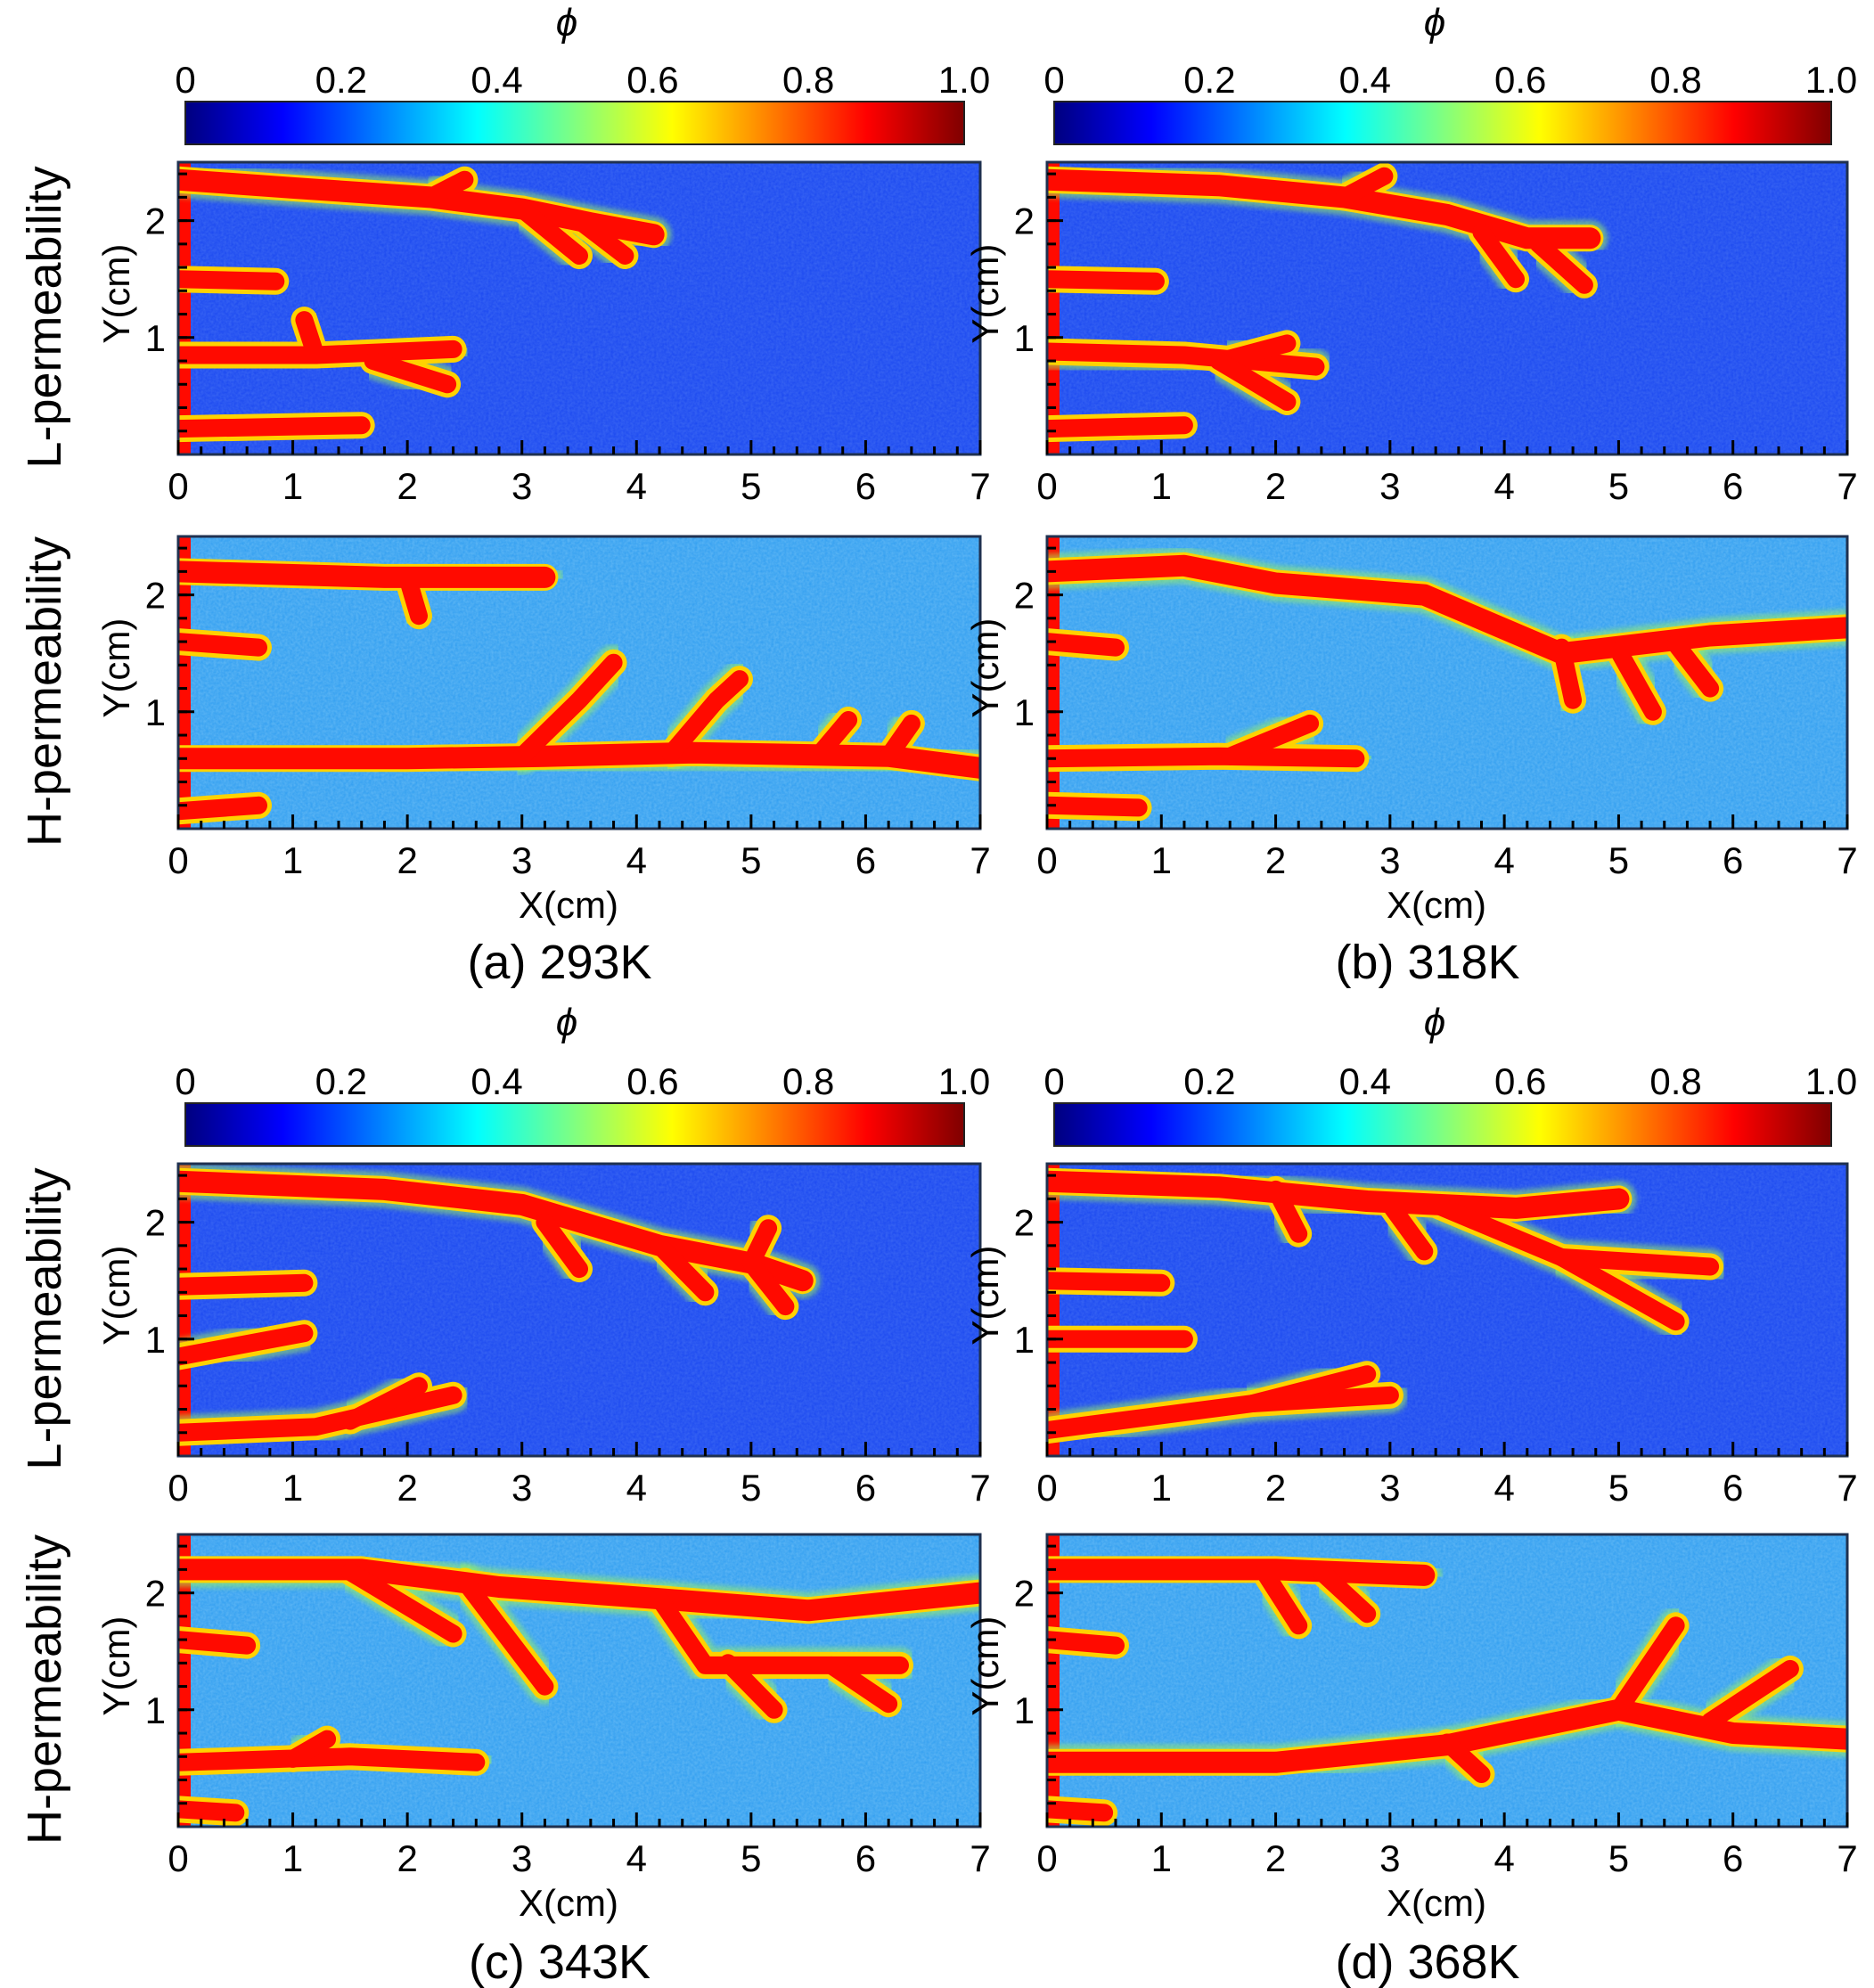 This screenshot has width=1874, height=1988. I want to click on row-label: L-permeability, so click(44, 317).